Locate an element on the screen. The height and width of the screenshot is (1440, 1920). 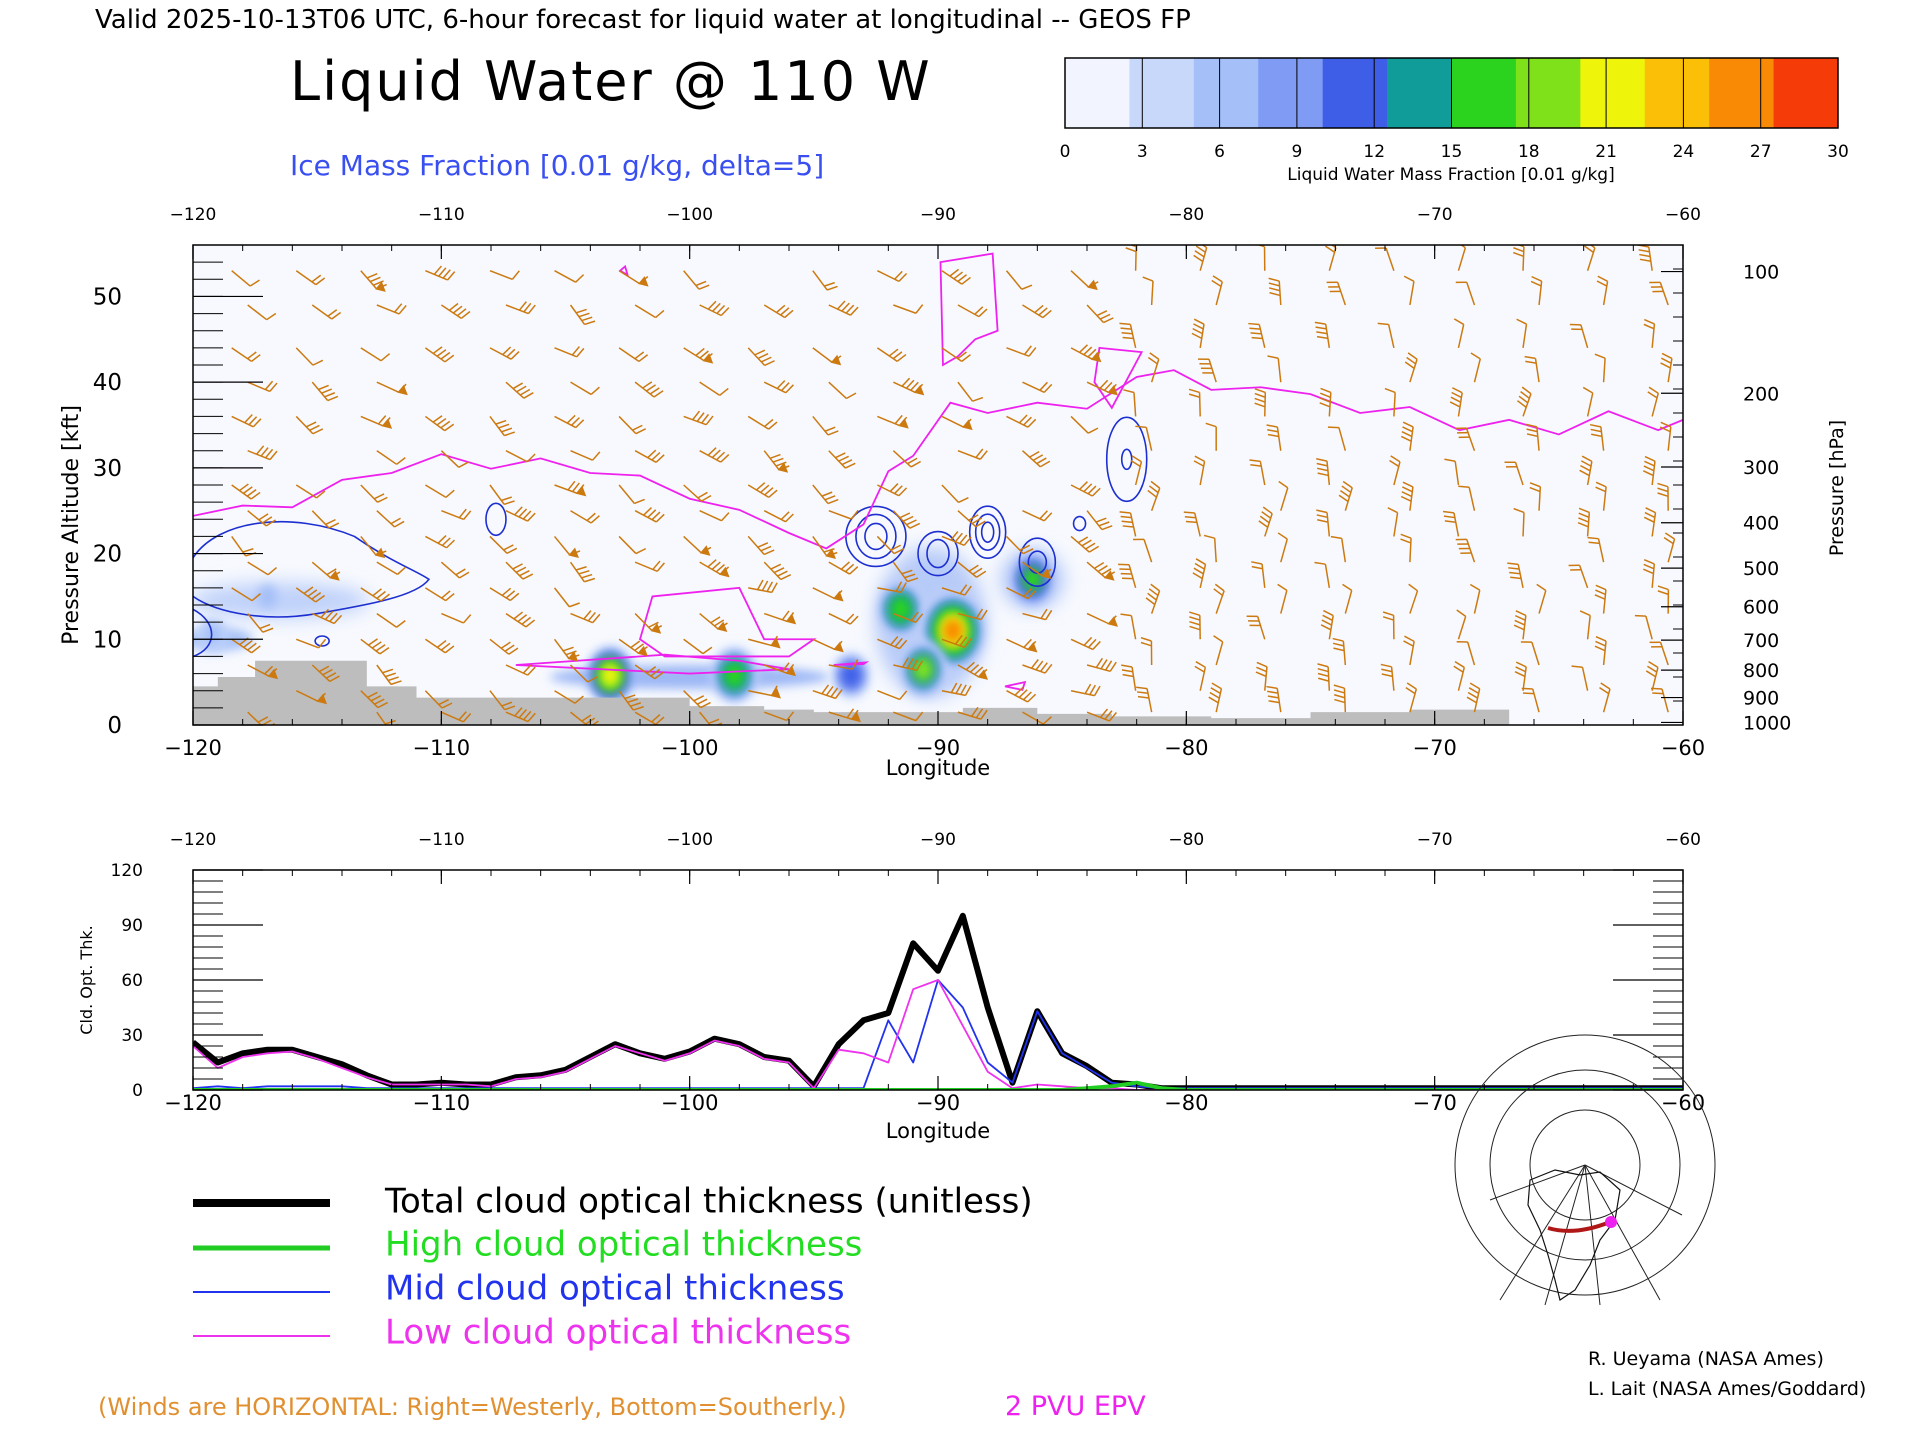
y-tick-label: 30 is located at coordinates (107, 469).